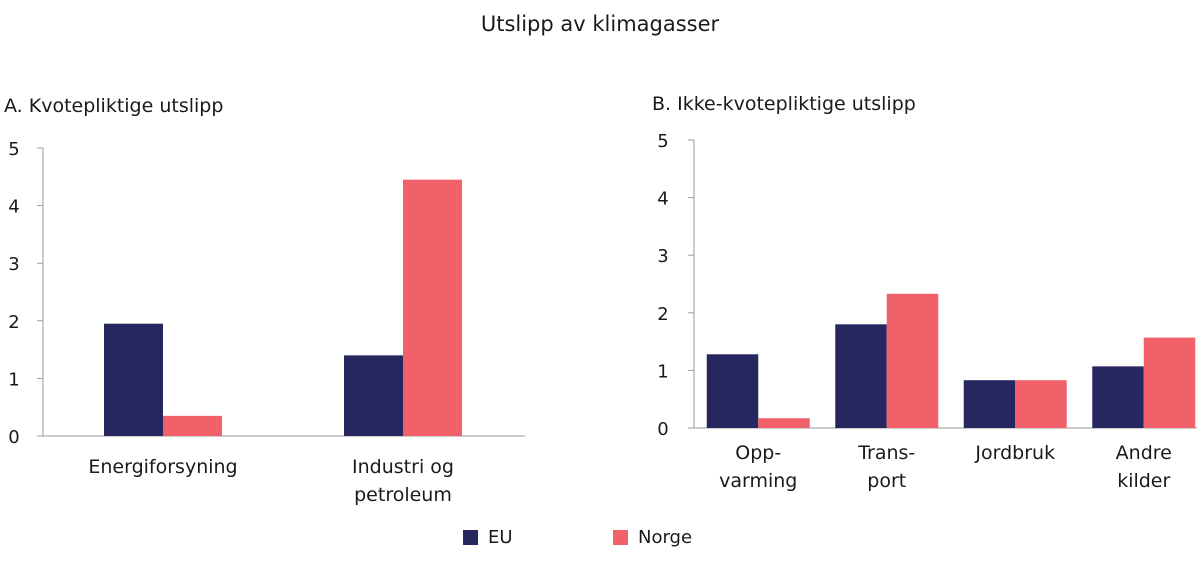 Image resolution: width=1200 pixels, height=566 pixels. What do you see at coordinates (784, 104) in the screenshot?
I see `panel-b-title: B. Ikke-kvotepliktige utslipp` at bounding box center [784, 104].